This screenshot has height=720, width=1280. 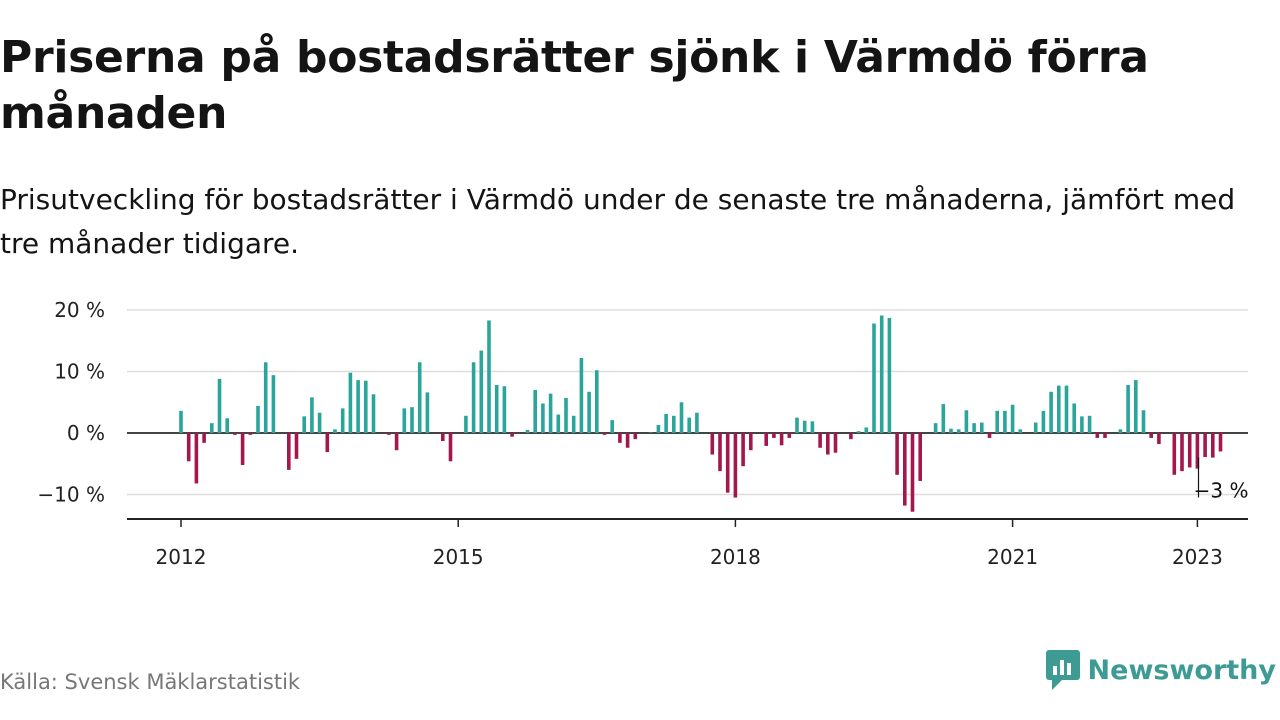 I want to click on x-tick-label: 2018, so click(x=735, y=557).